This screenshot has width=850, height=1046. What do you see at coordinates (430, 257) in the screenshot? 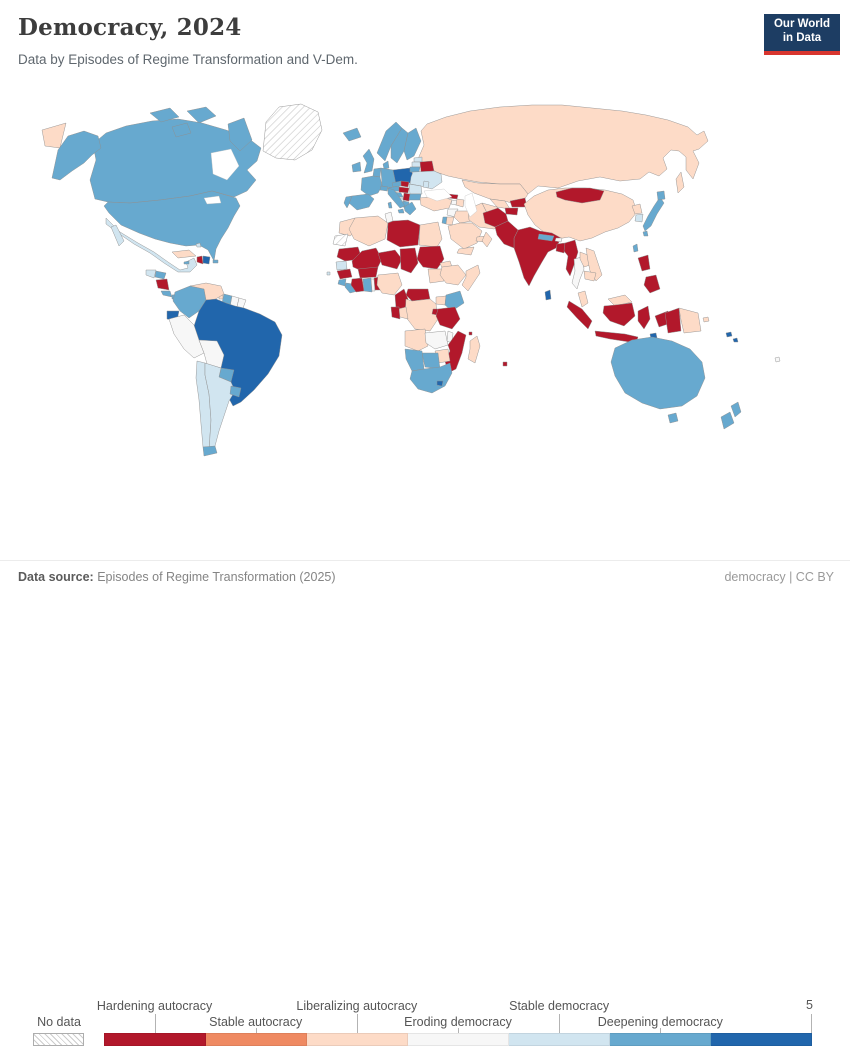
I see `country-sudan` at bounding box center [430, 257].